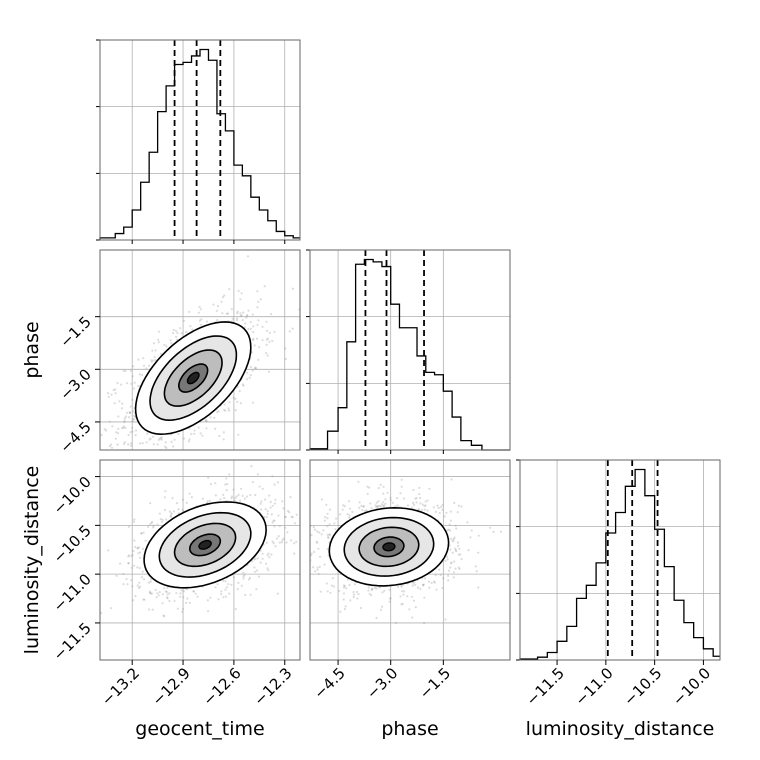 The width and height of the screenshot is (760, 760). What do you see at coordinates (435, 683) in the screenshot?
I see `x-tick-label-phase-2: −1.5` at bounding box center [435, 683].